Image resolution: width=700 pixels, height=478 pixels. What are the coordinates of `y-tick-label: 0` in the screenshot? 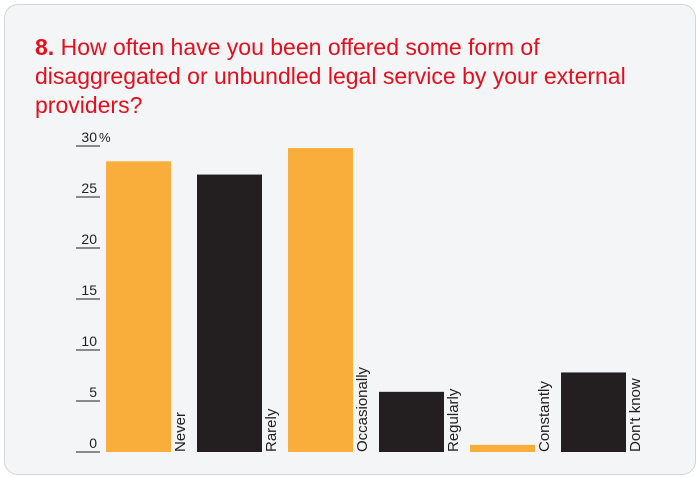 It's located at (93, 443).